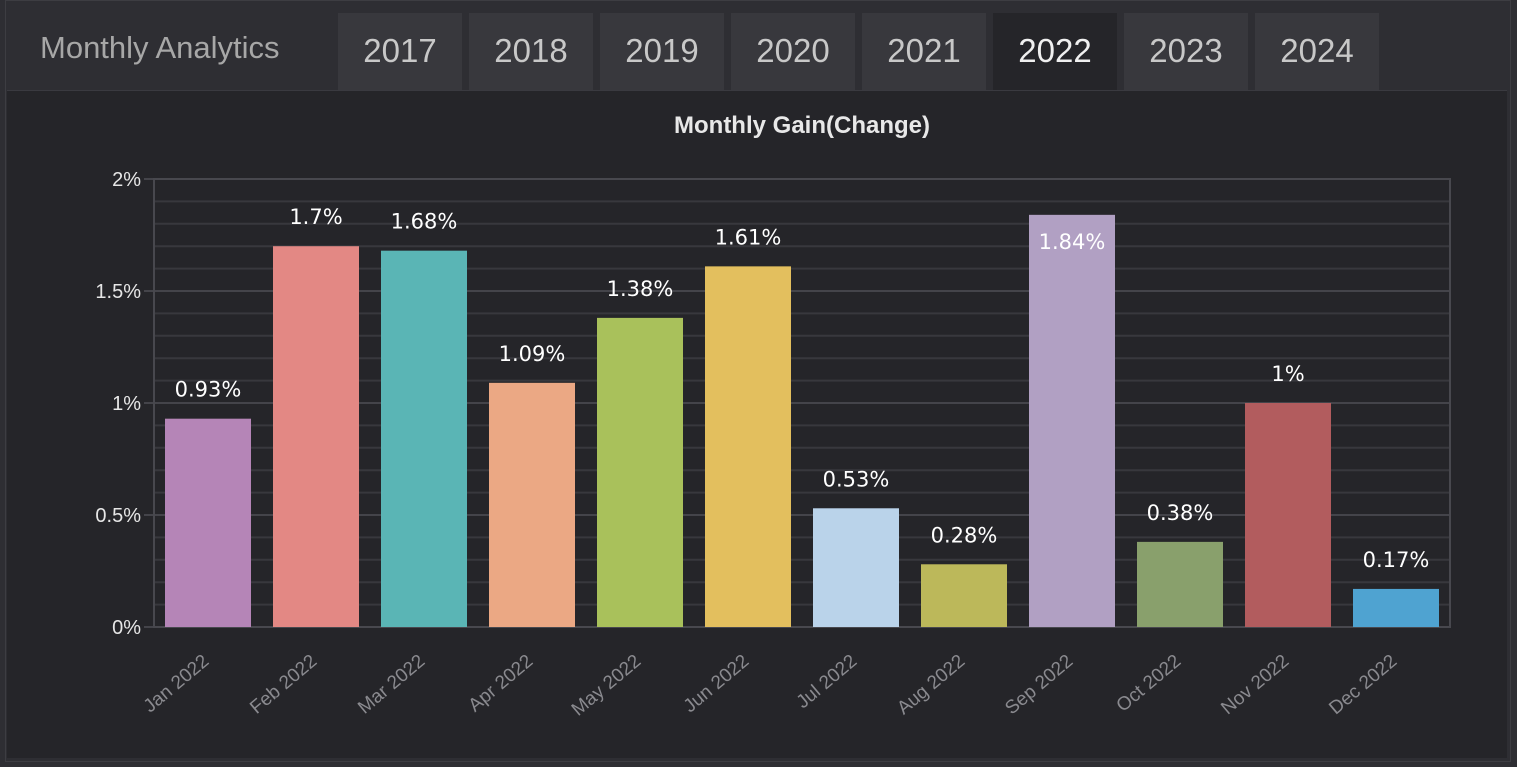  What do you see at coordinates (424, 438) in the screenshot?
I see `bar-mar-2022` at bounding box center [424, 438].